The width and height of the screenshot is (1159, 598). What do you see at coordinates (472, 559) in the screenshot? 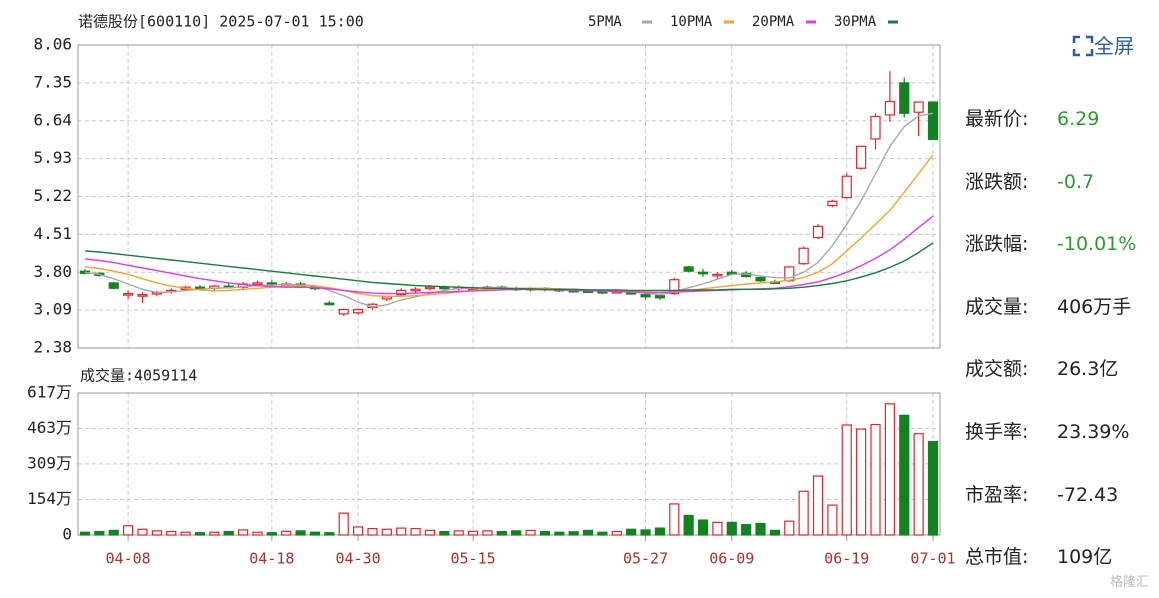
I see `x-tick-label: 05-15` at bounding box center [472, 559].